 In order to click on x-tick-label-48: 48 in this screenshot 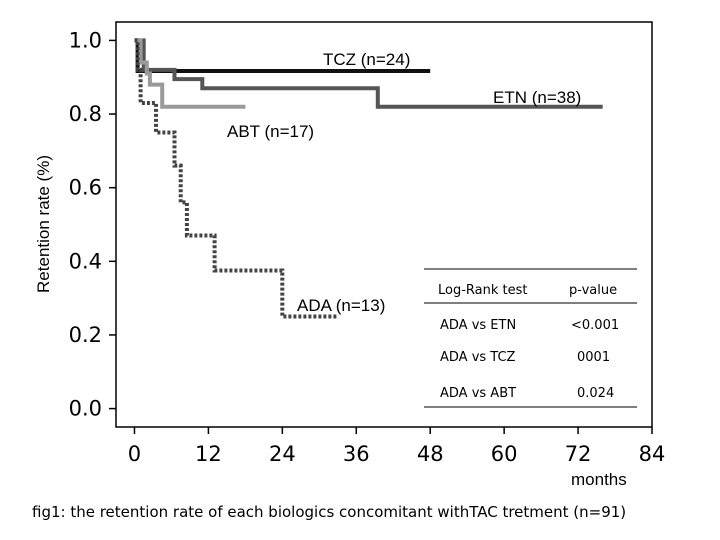, I will do `click(430, 454)`.